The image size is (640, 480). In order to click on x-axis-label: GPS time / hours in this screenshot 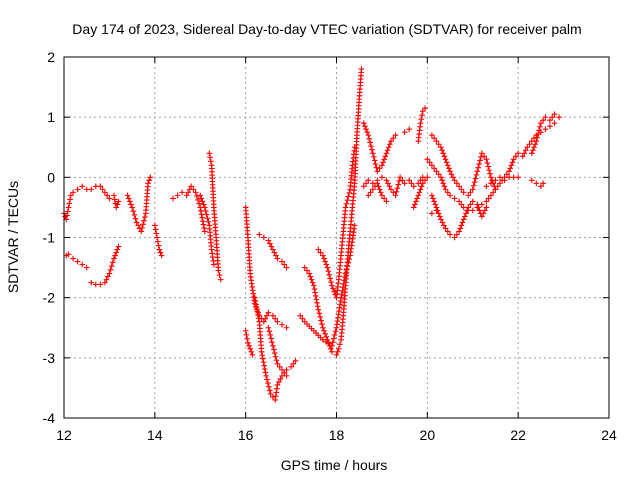, I will do `click(334, 465)`.